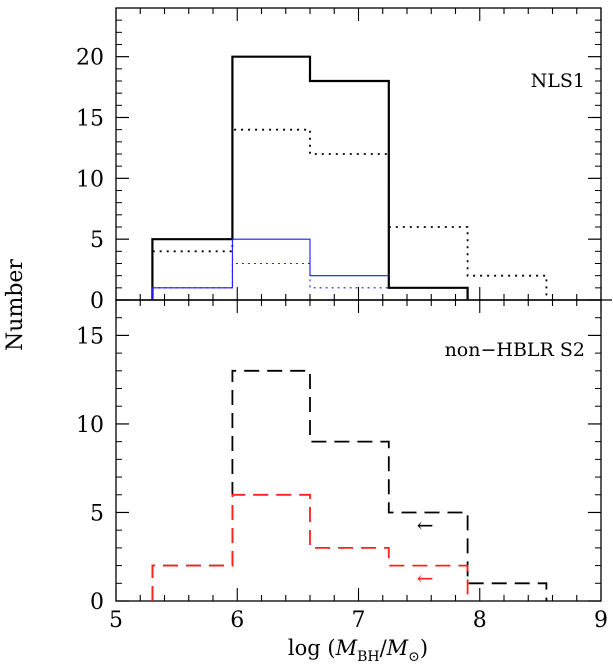 The width and height of the screenshot is (613, 672). I want to click on x-tick-label: 8, so click(480, 620).